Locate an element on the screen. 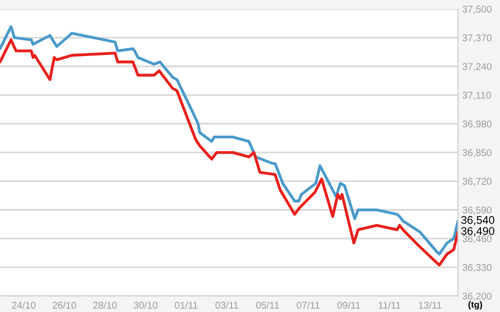 This screenshot has height=312, width=500. x-tick-label: 01/11 is located at coordinates (186, 305).